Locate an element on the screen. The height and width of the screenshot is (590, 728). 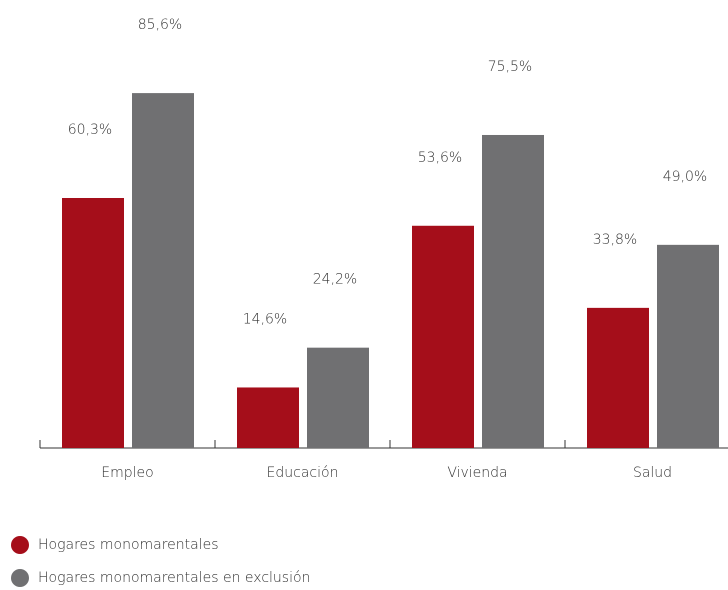
x-tick-label: Salud is located at coordinates (652, 473).